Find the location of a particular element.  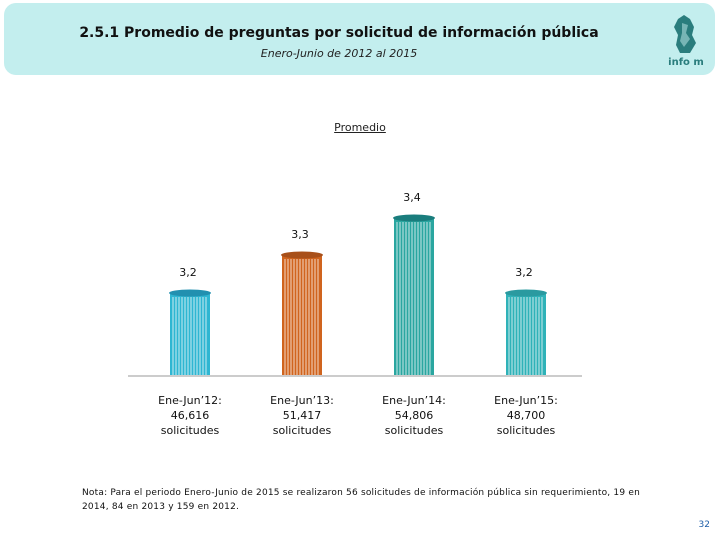

category-label-line: Ene-Jun’13: is located at coordinates (302, 400).